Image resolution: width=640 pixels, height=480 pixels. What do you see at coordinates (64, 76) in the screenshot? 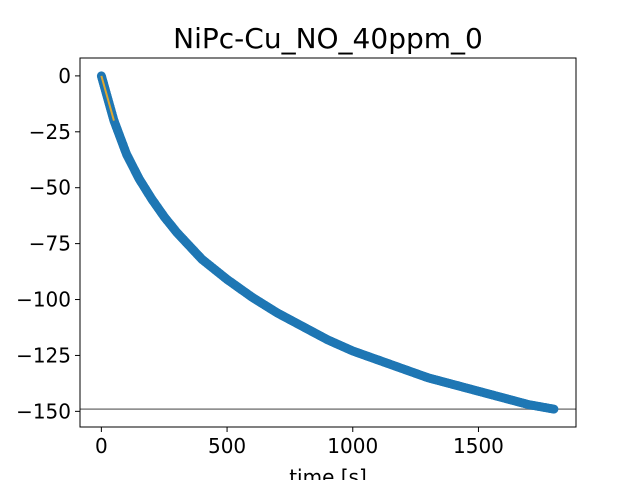
I see `y-tick-label: 0` at bounding box center [64, 76].